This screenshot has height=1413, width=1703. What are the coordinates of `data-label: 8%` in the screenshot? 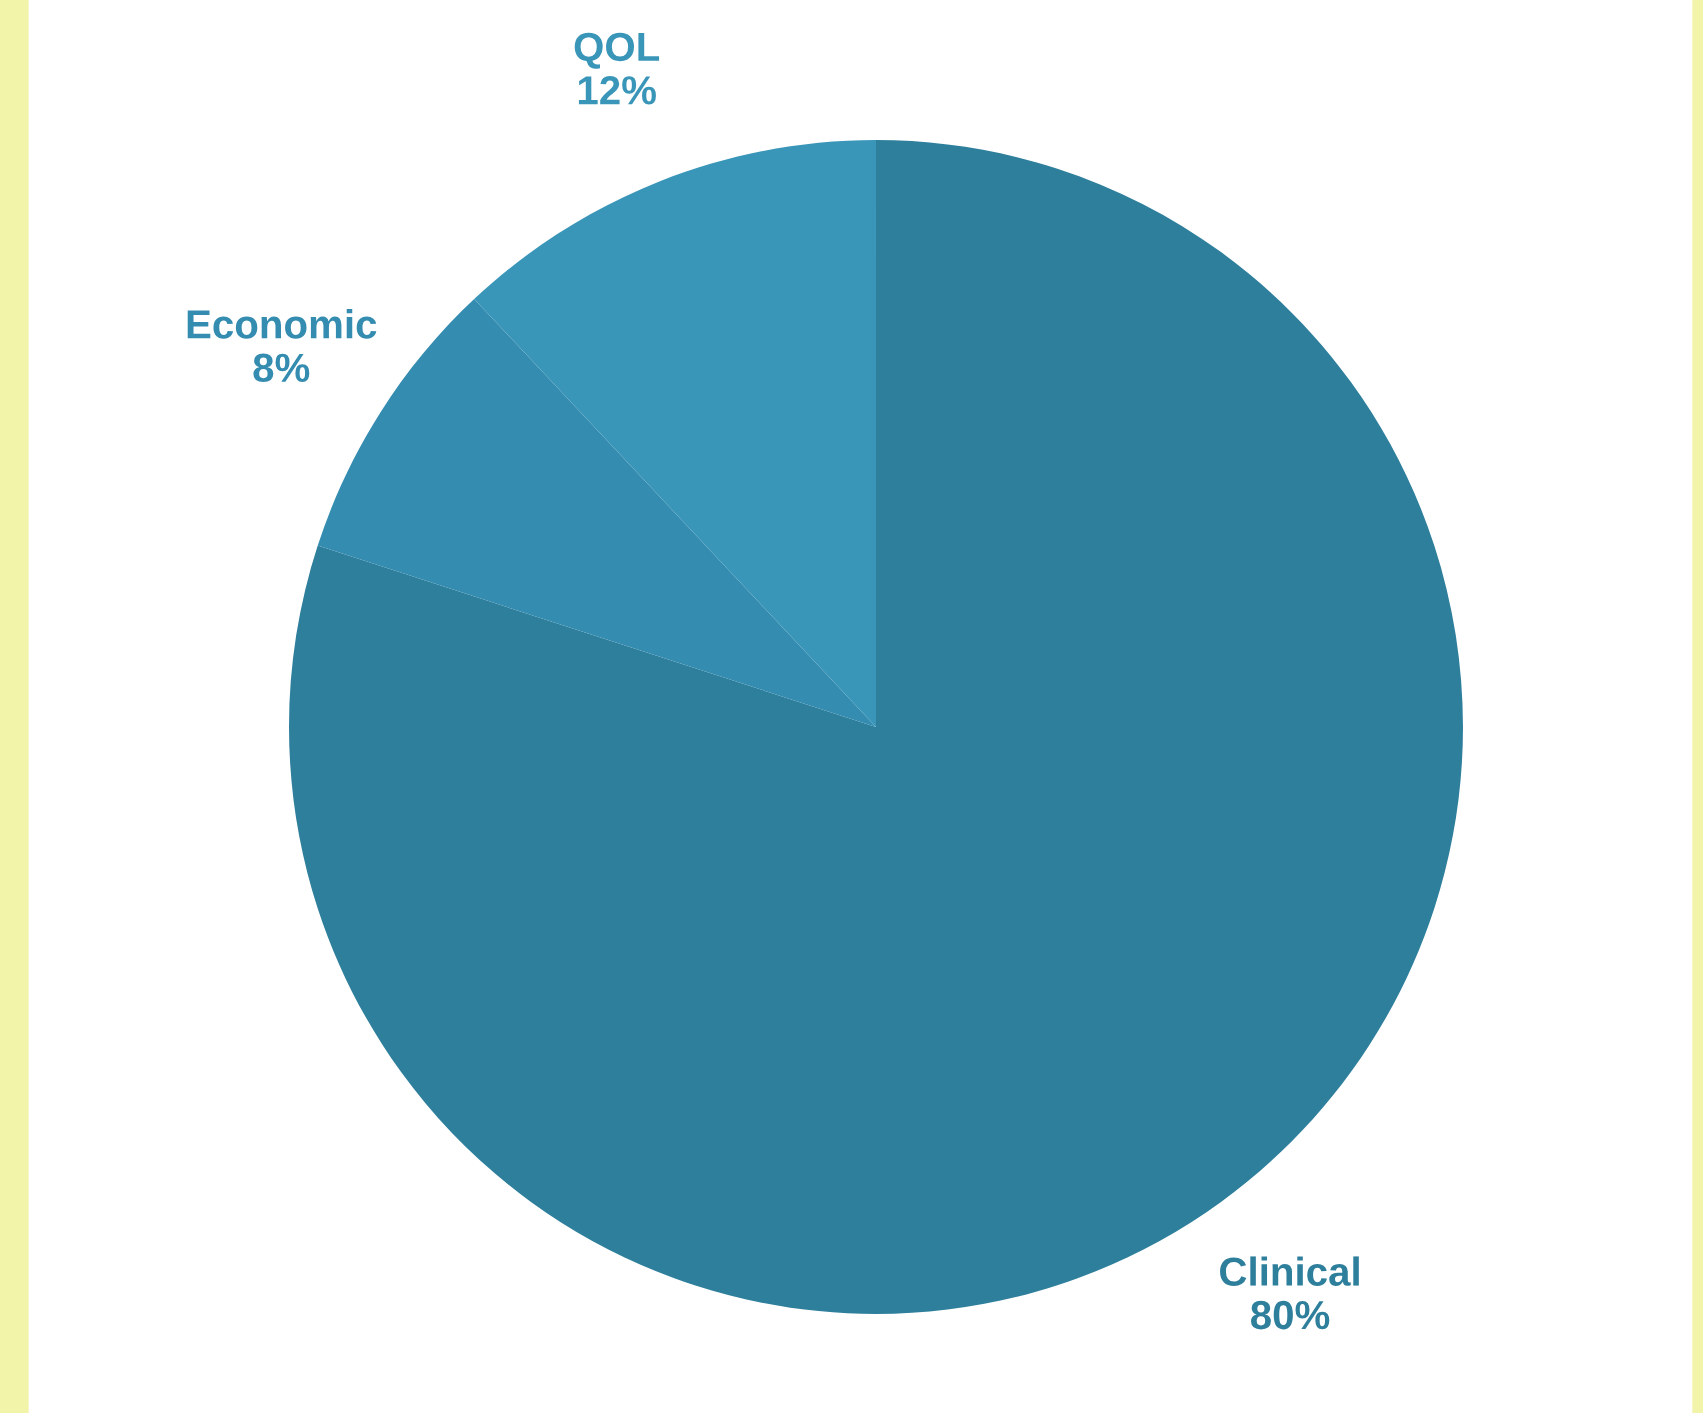 It's located at (281, 368).